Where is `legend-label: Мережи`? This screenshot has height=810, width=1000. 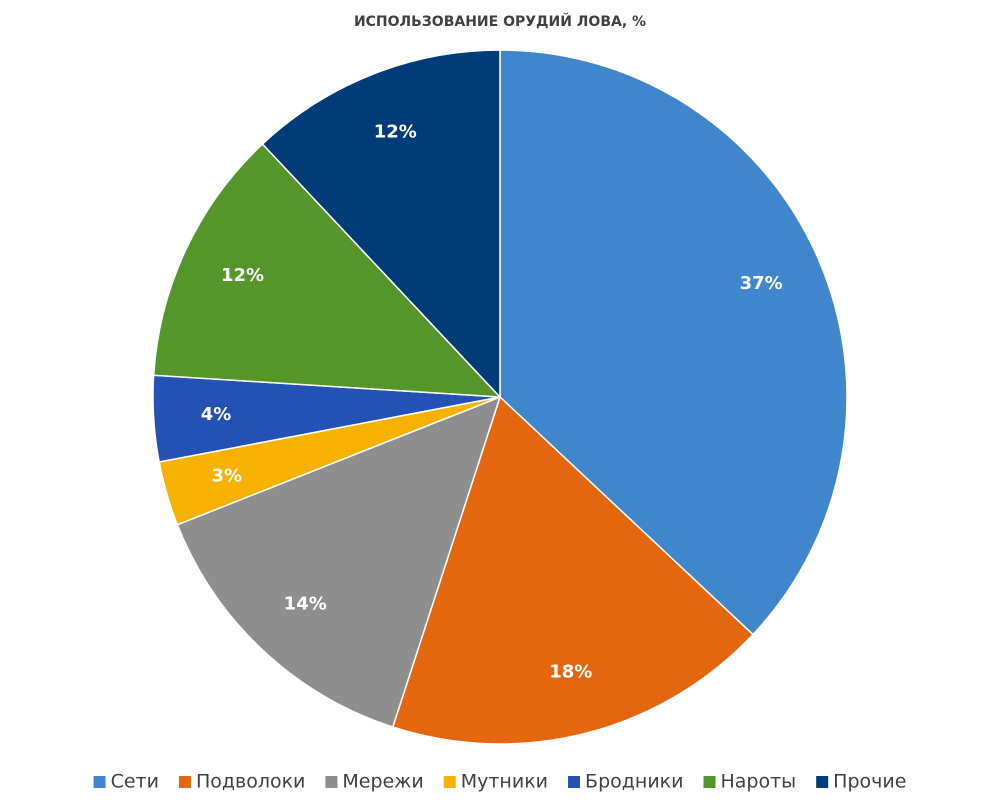 legend-label: Мережи is located at coordinates (382, 782).